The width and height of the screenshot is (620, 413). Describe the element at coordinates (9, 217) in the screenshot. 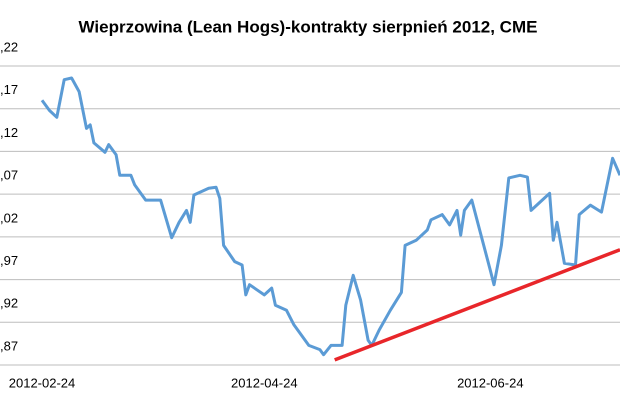

I see `y-tick-label: ,02` at that location.